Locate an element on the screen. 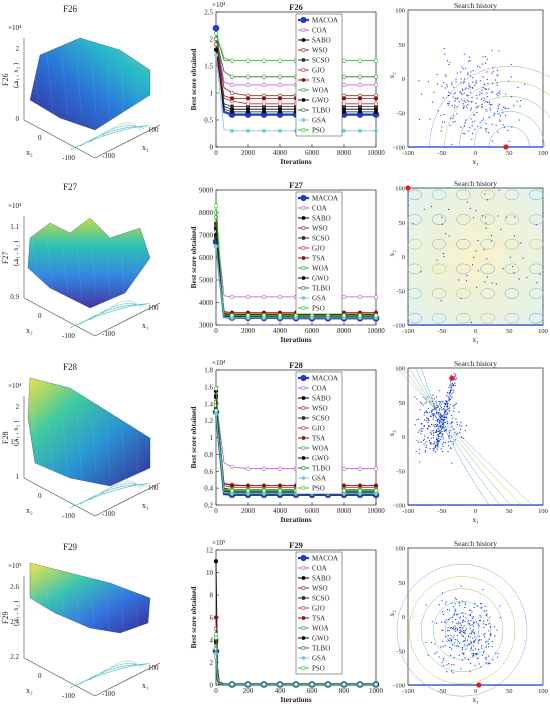  legend-marker-sabo is located at coordinates (303, 218).